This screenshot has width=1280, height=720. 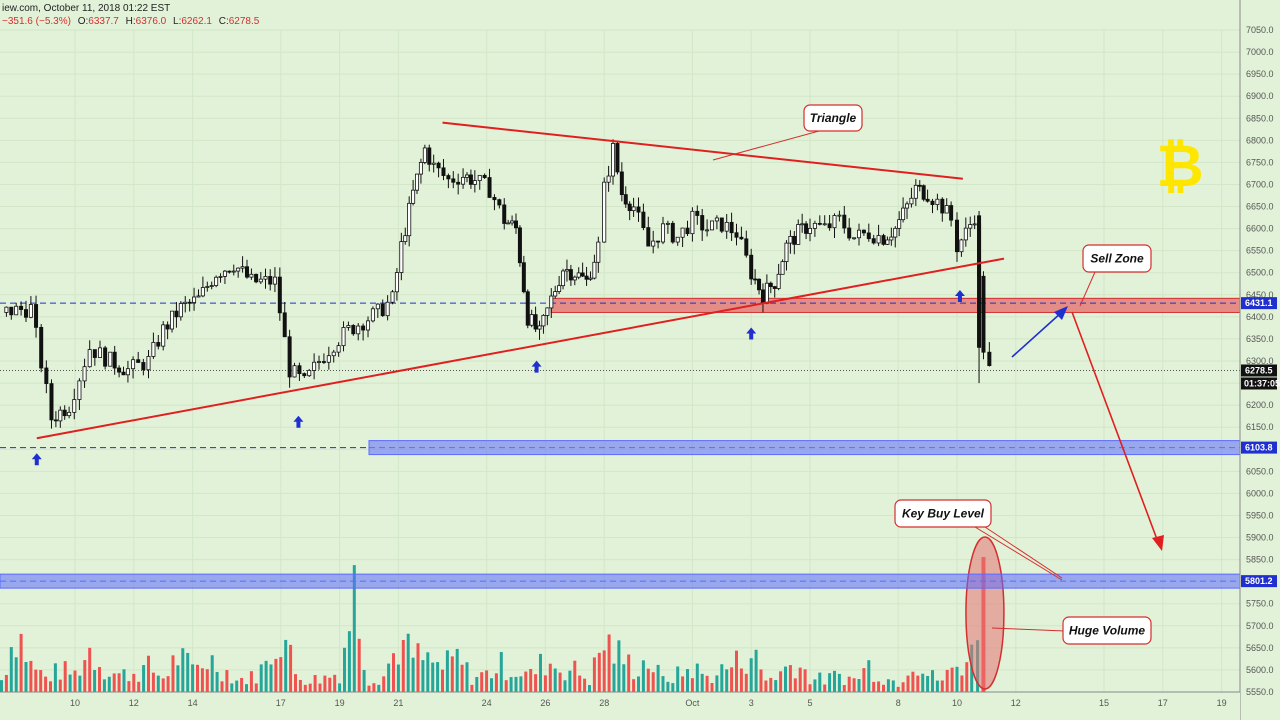 What do you see at coordinates (985, 613) in the screenshot?
I see `huge-volume-ellipse` at bounding box center [985, 613].